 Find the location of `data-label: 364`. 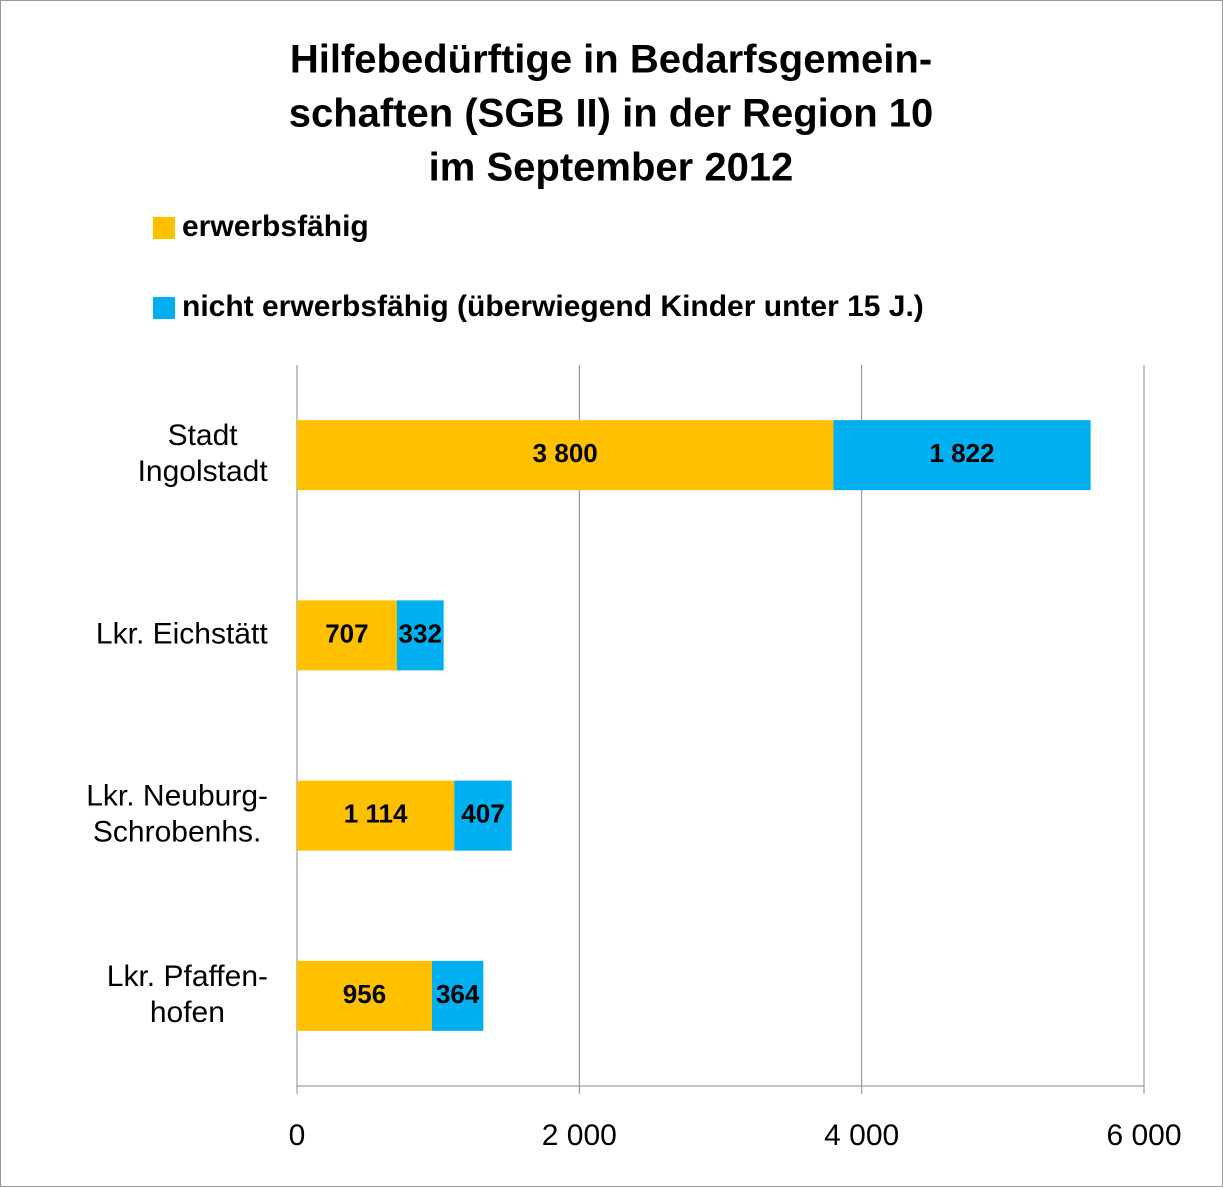

data-label: 364 is located at coordinates (458, 994).